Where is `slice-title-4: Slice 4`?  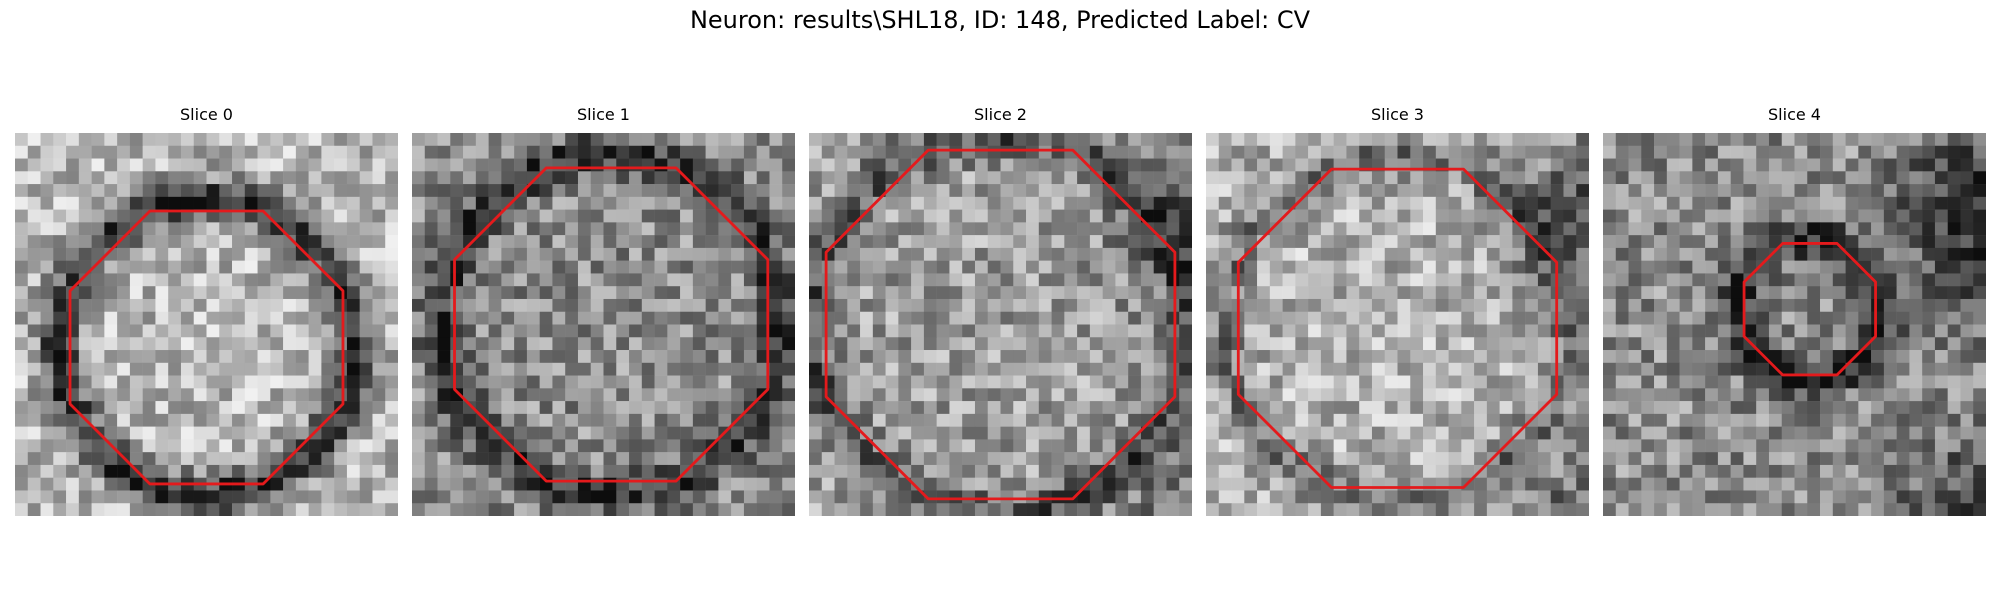
slice-title-4: Slice 4 is located at coordinates (1794, 114).